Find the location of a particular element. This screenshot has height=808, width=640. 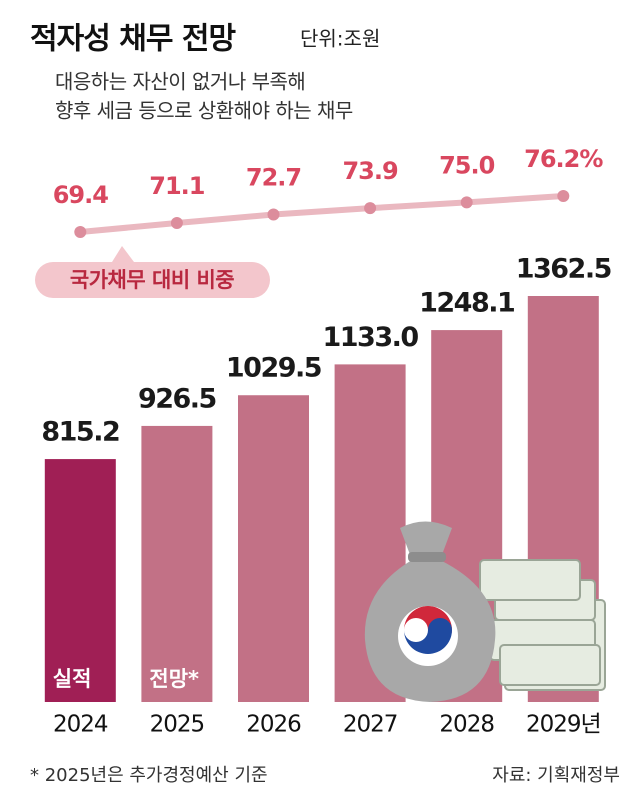

legend-pill is located at coordinates (152, 280).